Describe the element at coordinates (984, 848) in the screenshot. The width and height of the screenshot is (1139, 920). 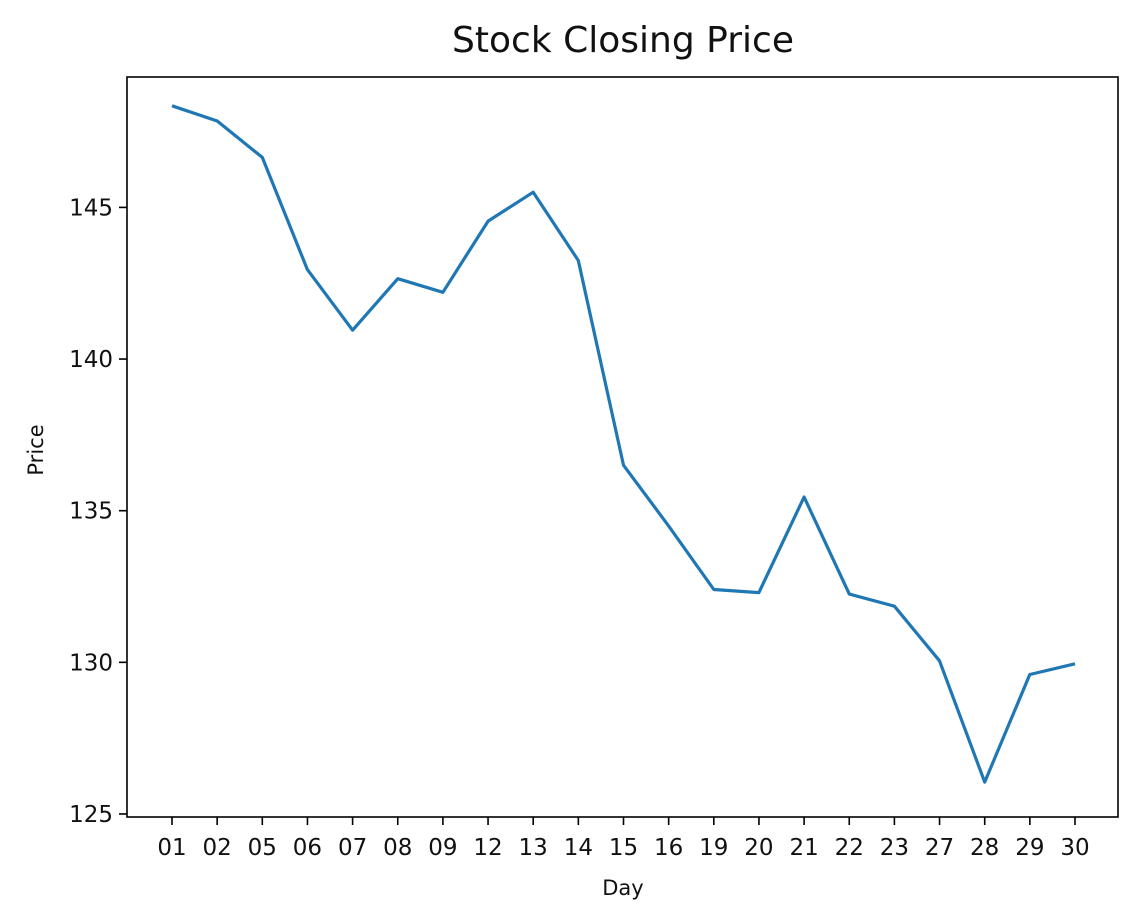
I see `x-tick-label: 28` at that location.